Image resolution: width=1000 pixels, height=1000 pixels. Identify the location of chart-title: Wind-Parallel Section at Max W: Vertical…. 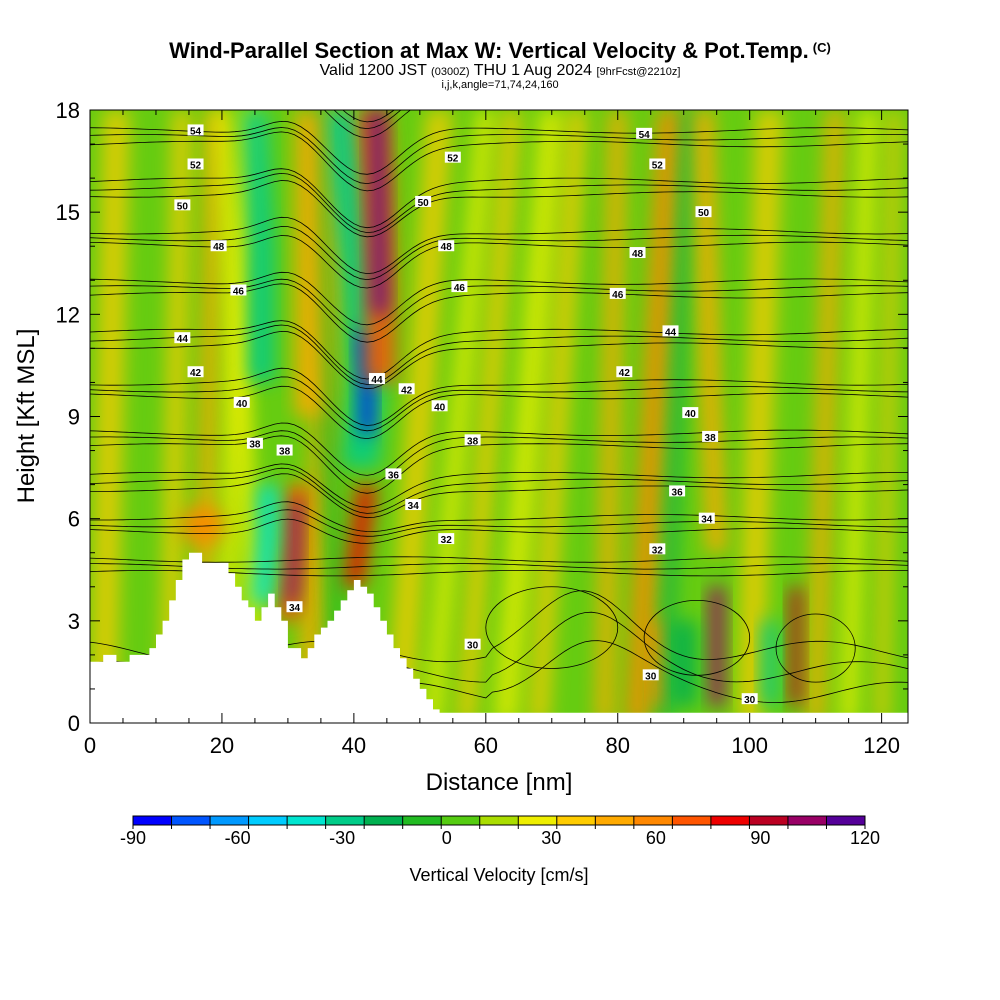
(500, 49).